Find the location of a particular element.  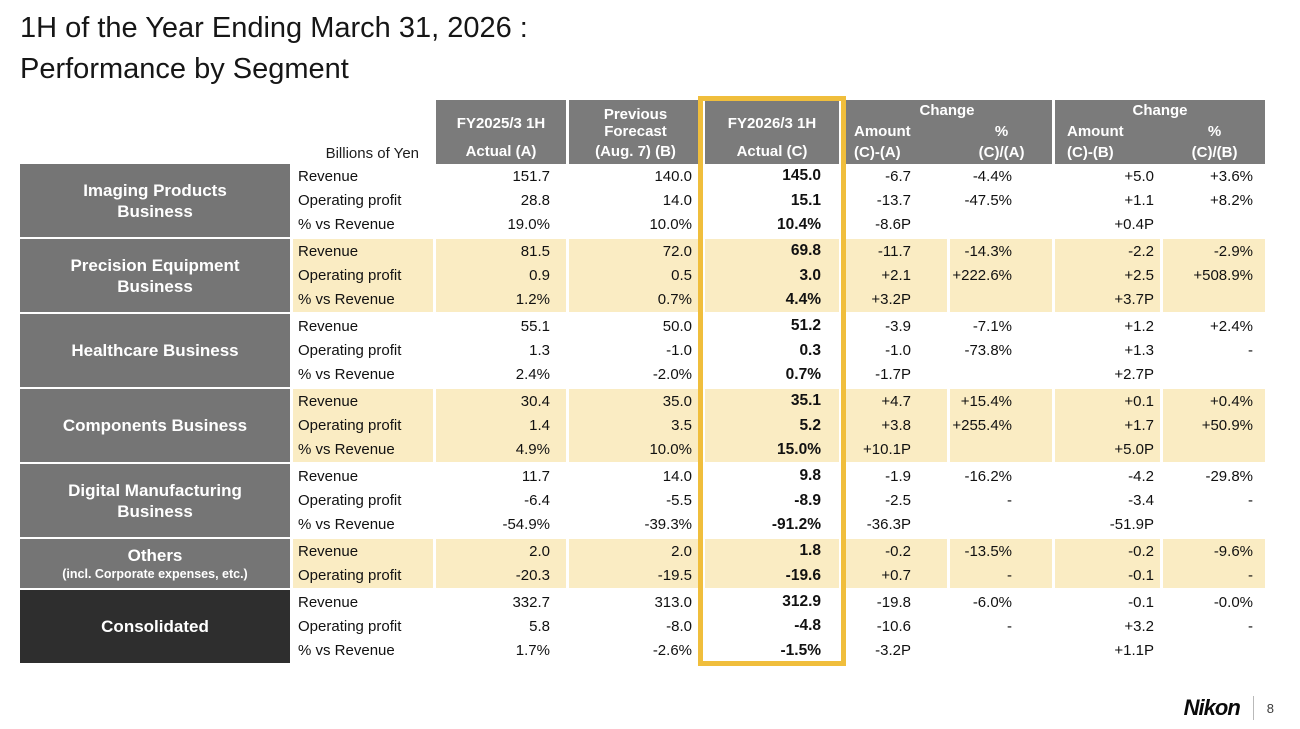

value-cell-chg_a_amt: +3.2P is located at coordinates (894, 300).